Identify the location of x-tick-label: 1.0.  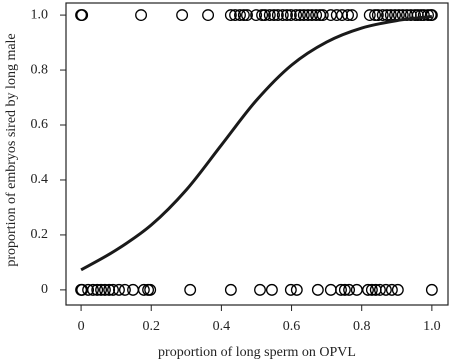
(432, 326).